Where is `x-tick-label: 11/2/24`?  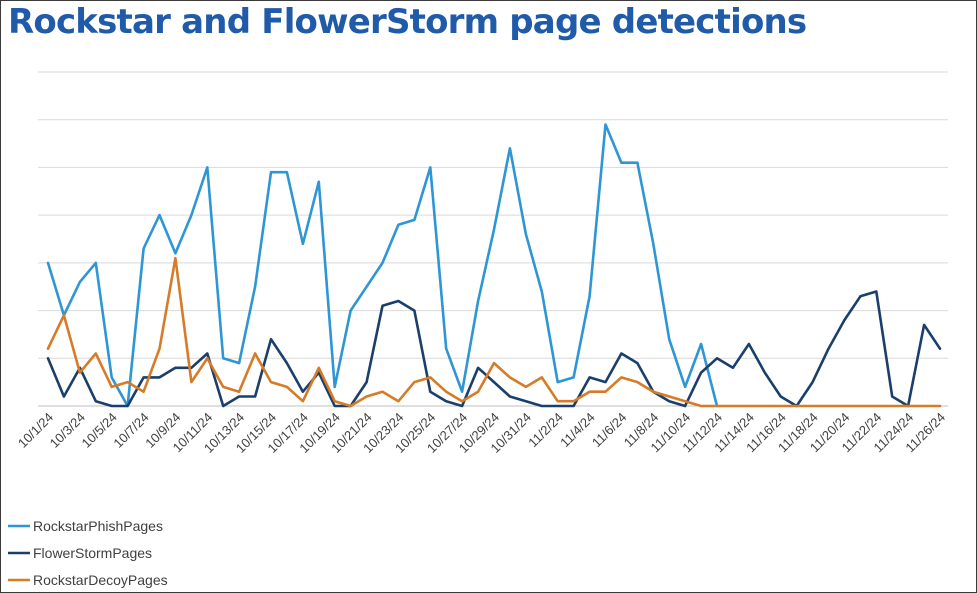
x-tick-label: 11/2/24 is located at coordinates (545, 430).